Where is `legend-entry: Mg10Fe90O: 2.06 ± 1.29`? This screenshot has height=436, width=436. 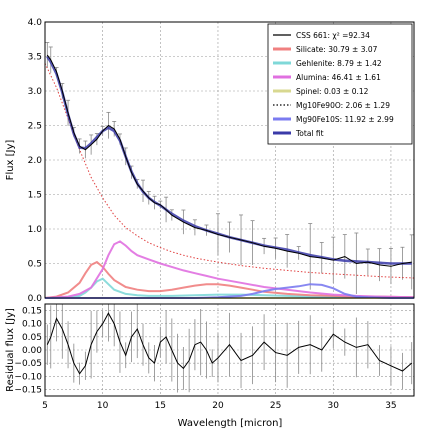 legend-entry: Mg10Fe90O: 2.06 ± 1.29 is located at coordinates (331, 105).